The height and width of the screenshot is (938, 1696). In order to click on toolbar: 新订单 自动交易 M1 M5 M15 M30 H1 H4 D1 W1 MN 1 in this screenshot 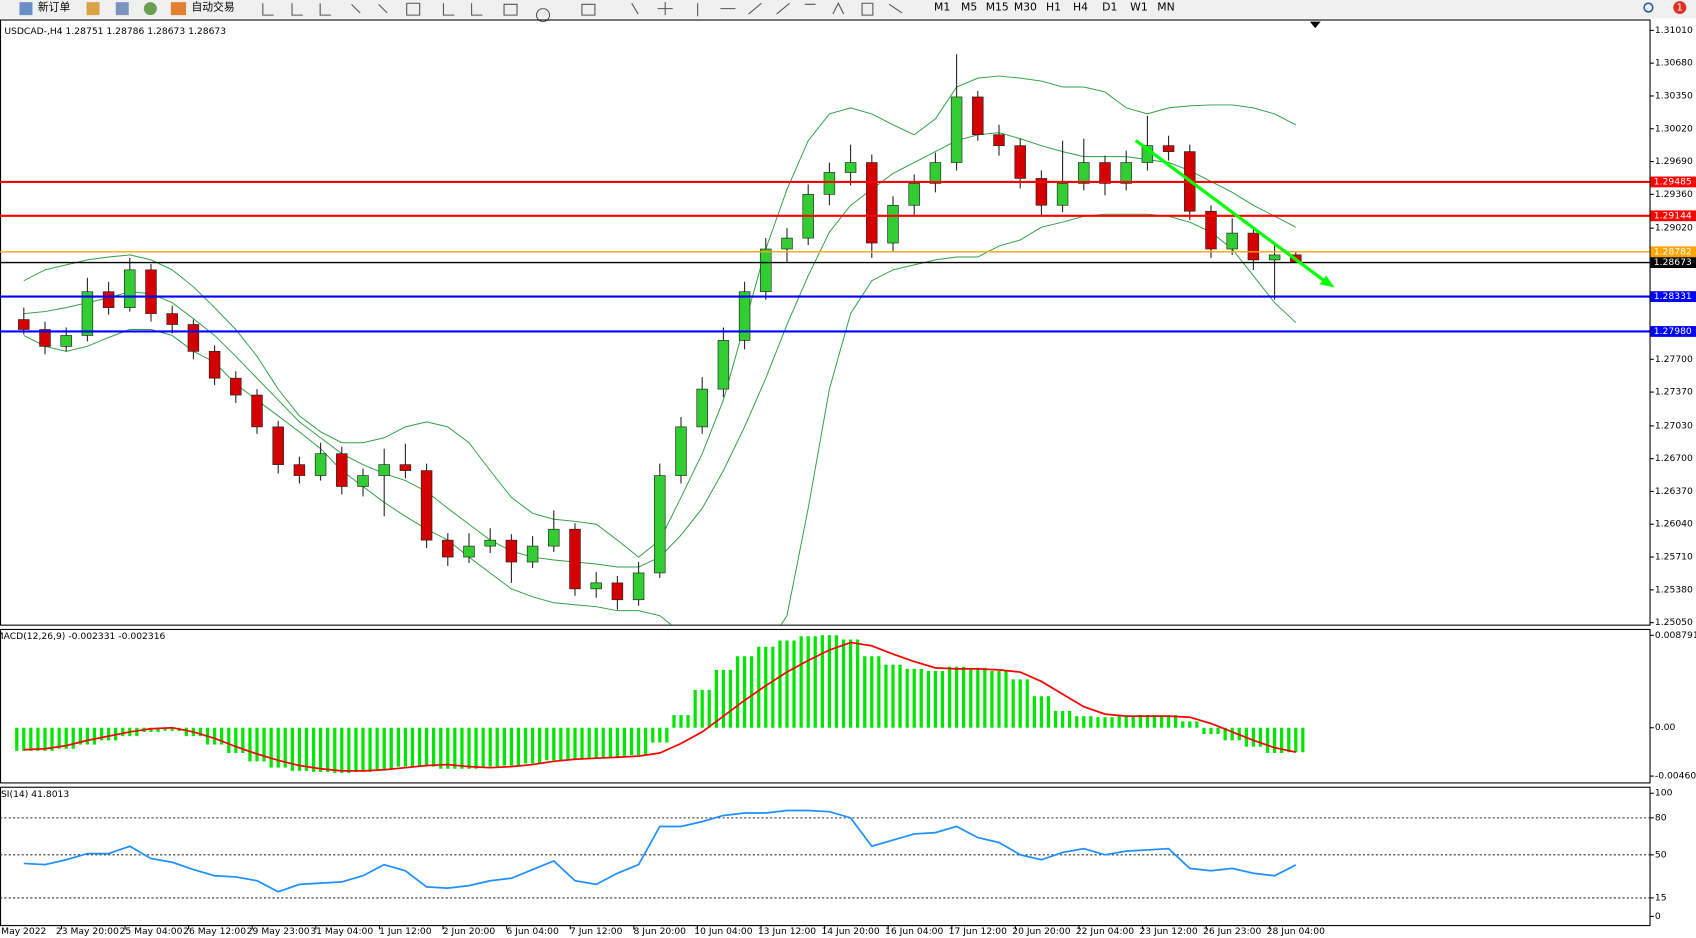, I will do `click(848, 11)`.